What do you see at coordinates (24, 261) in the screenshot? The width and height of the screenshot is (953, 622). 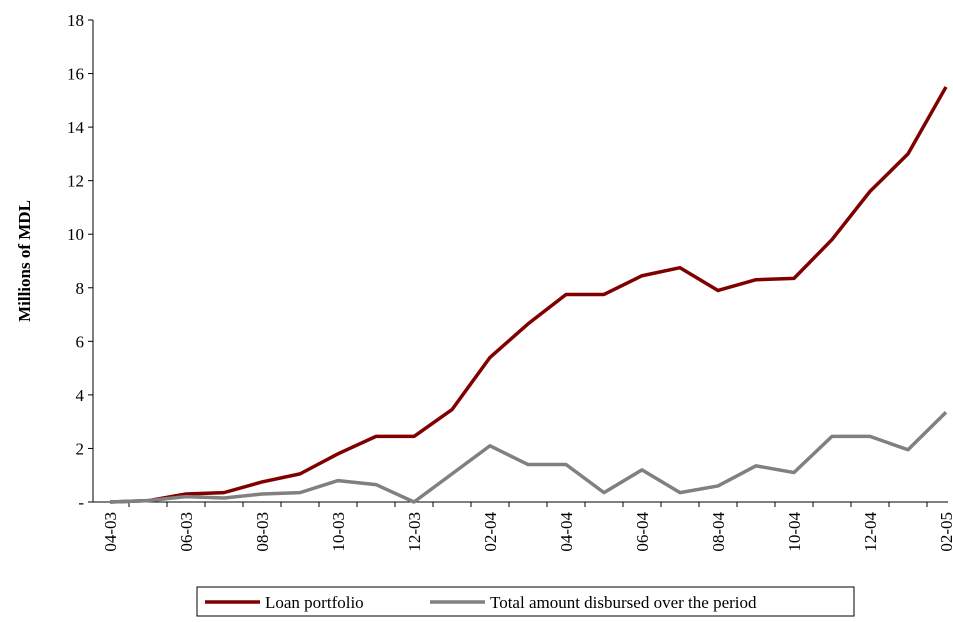 I see `y-axis-title: Millions of MDL` at bounding box center [24, 261].